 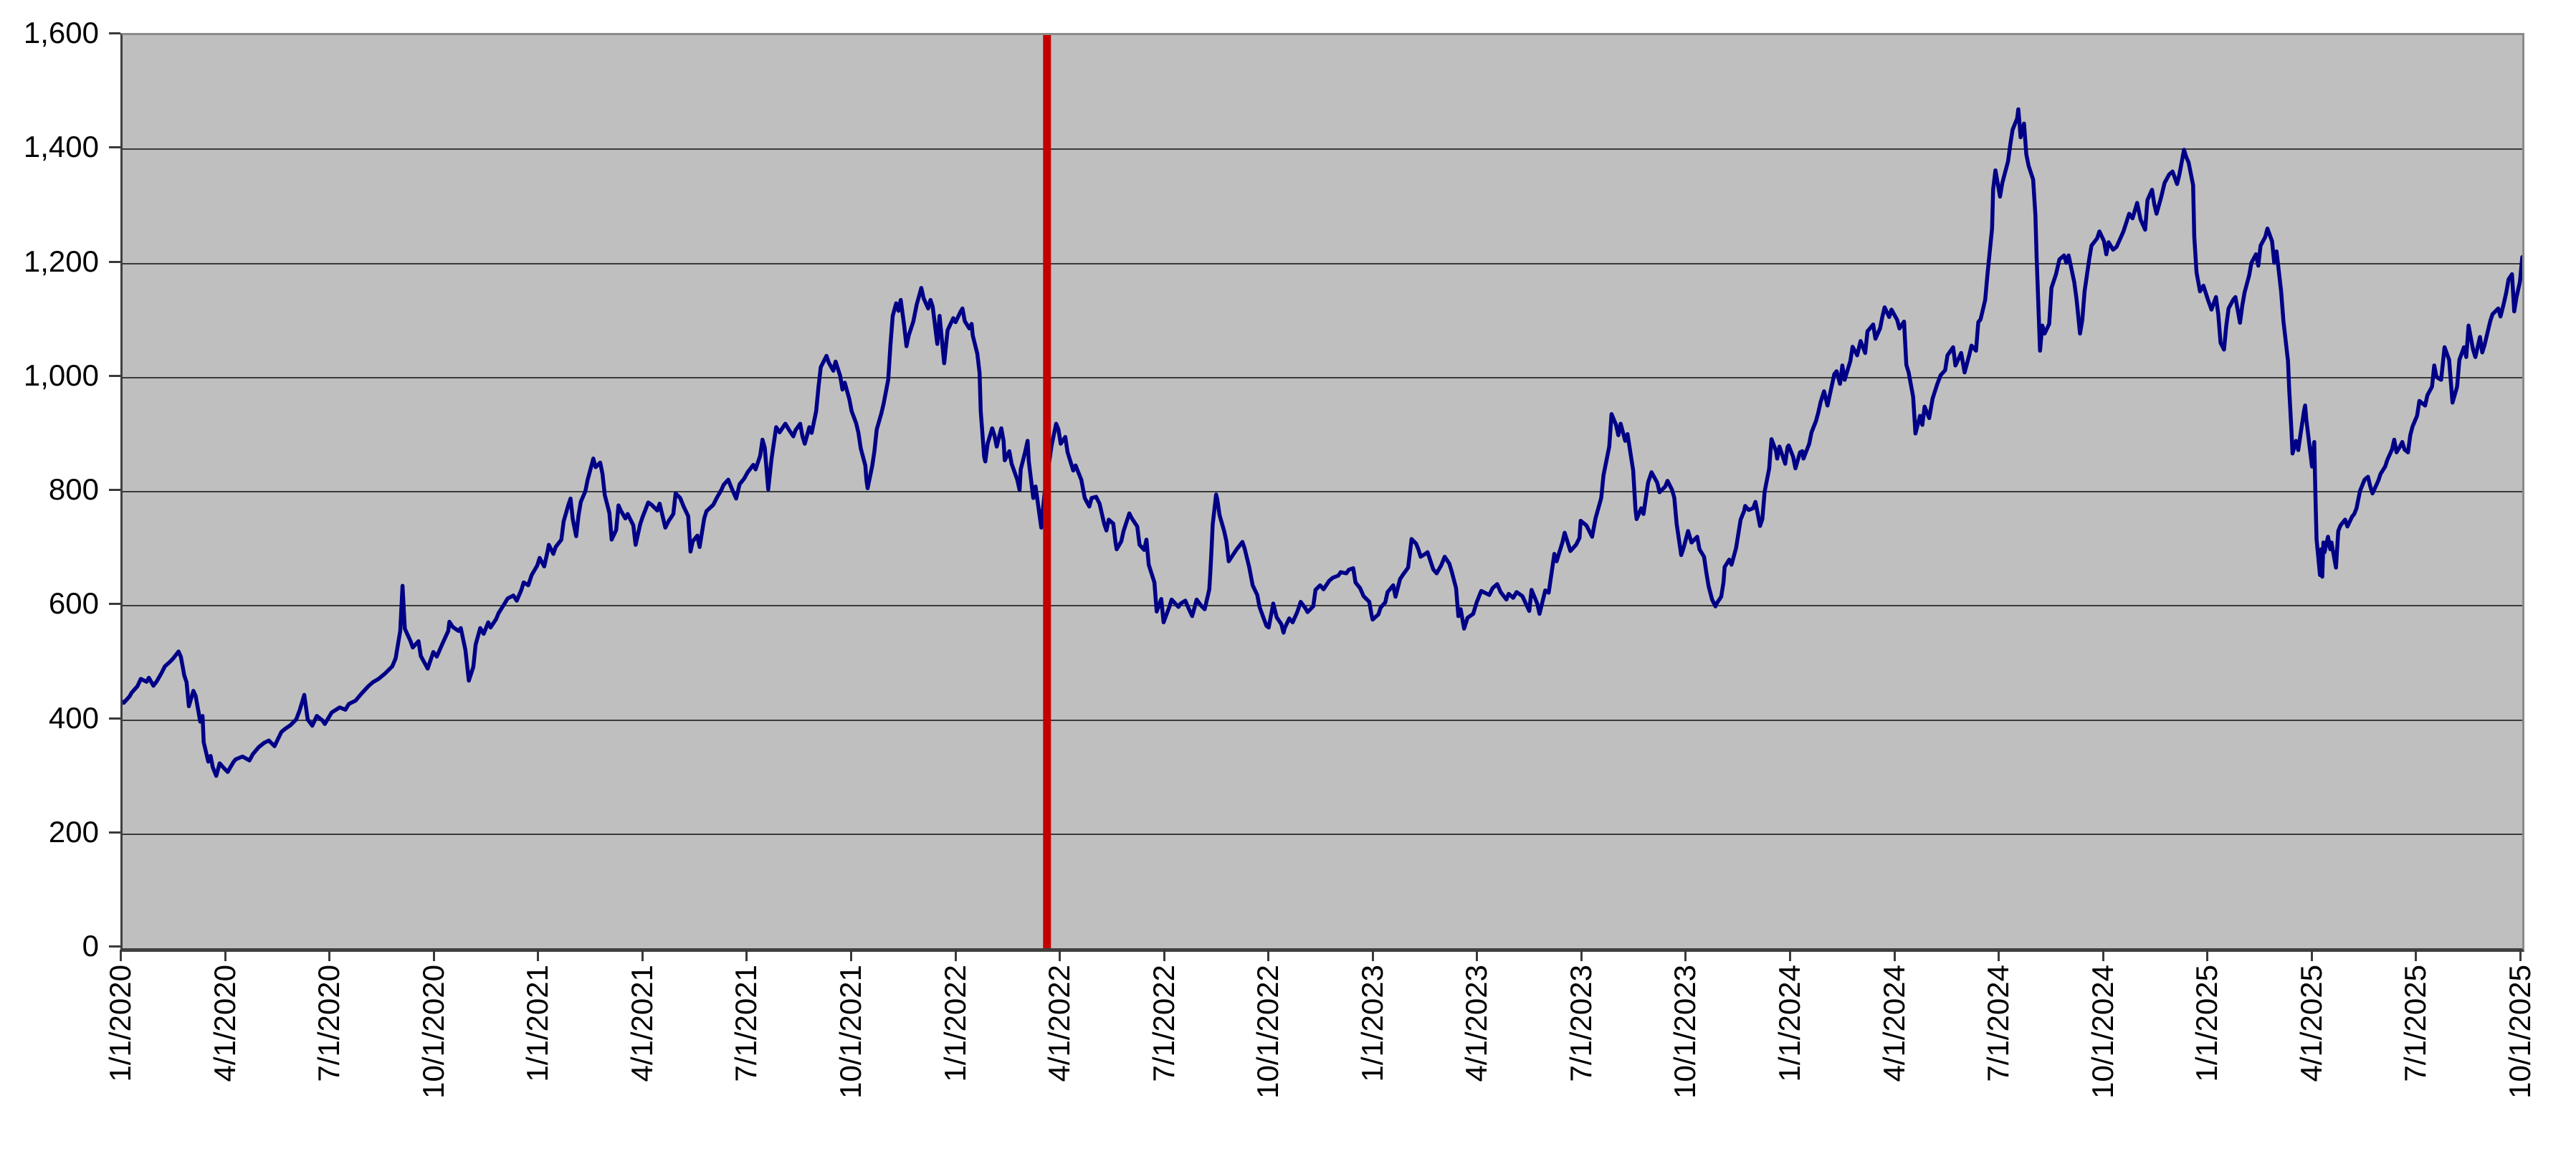 I want to click on x-tick-label: 10/1/2025, so click(x=2520, y=1032).